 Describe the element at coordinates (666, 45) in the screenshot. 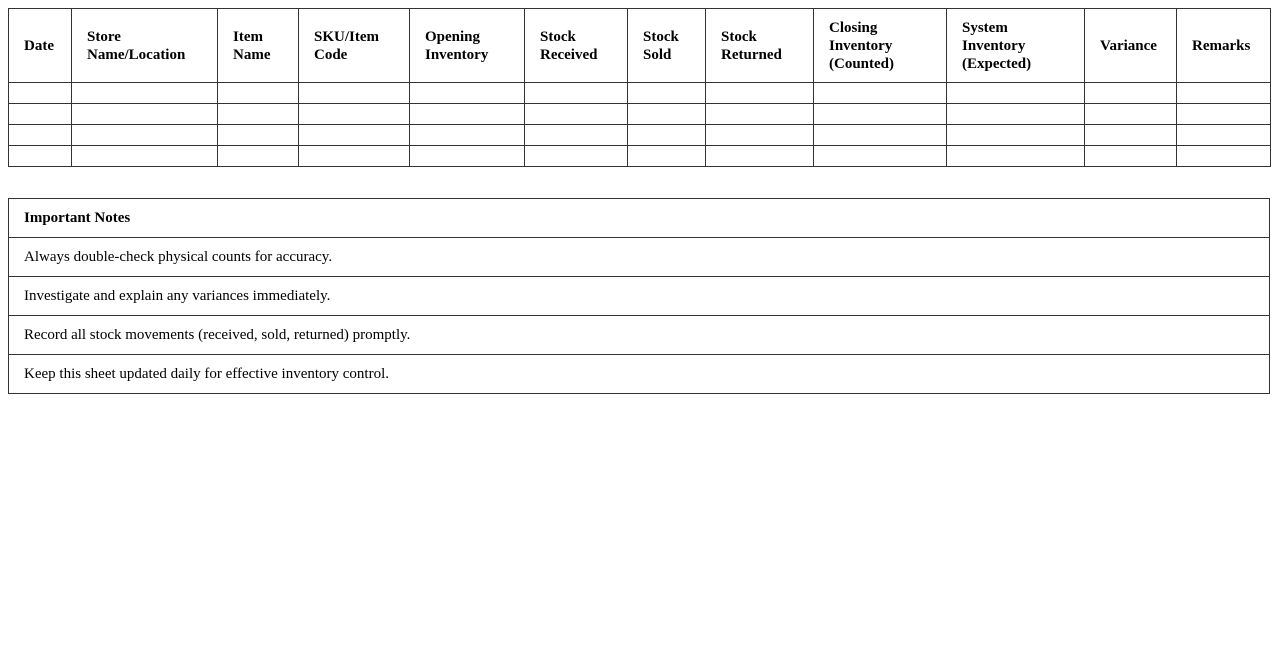

I see `column-header: Stock Sold` at that location.